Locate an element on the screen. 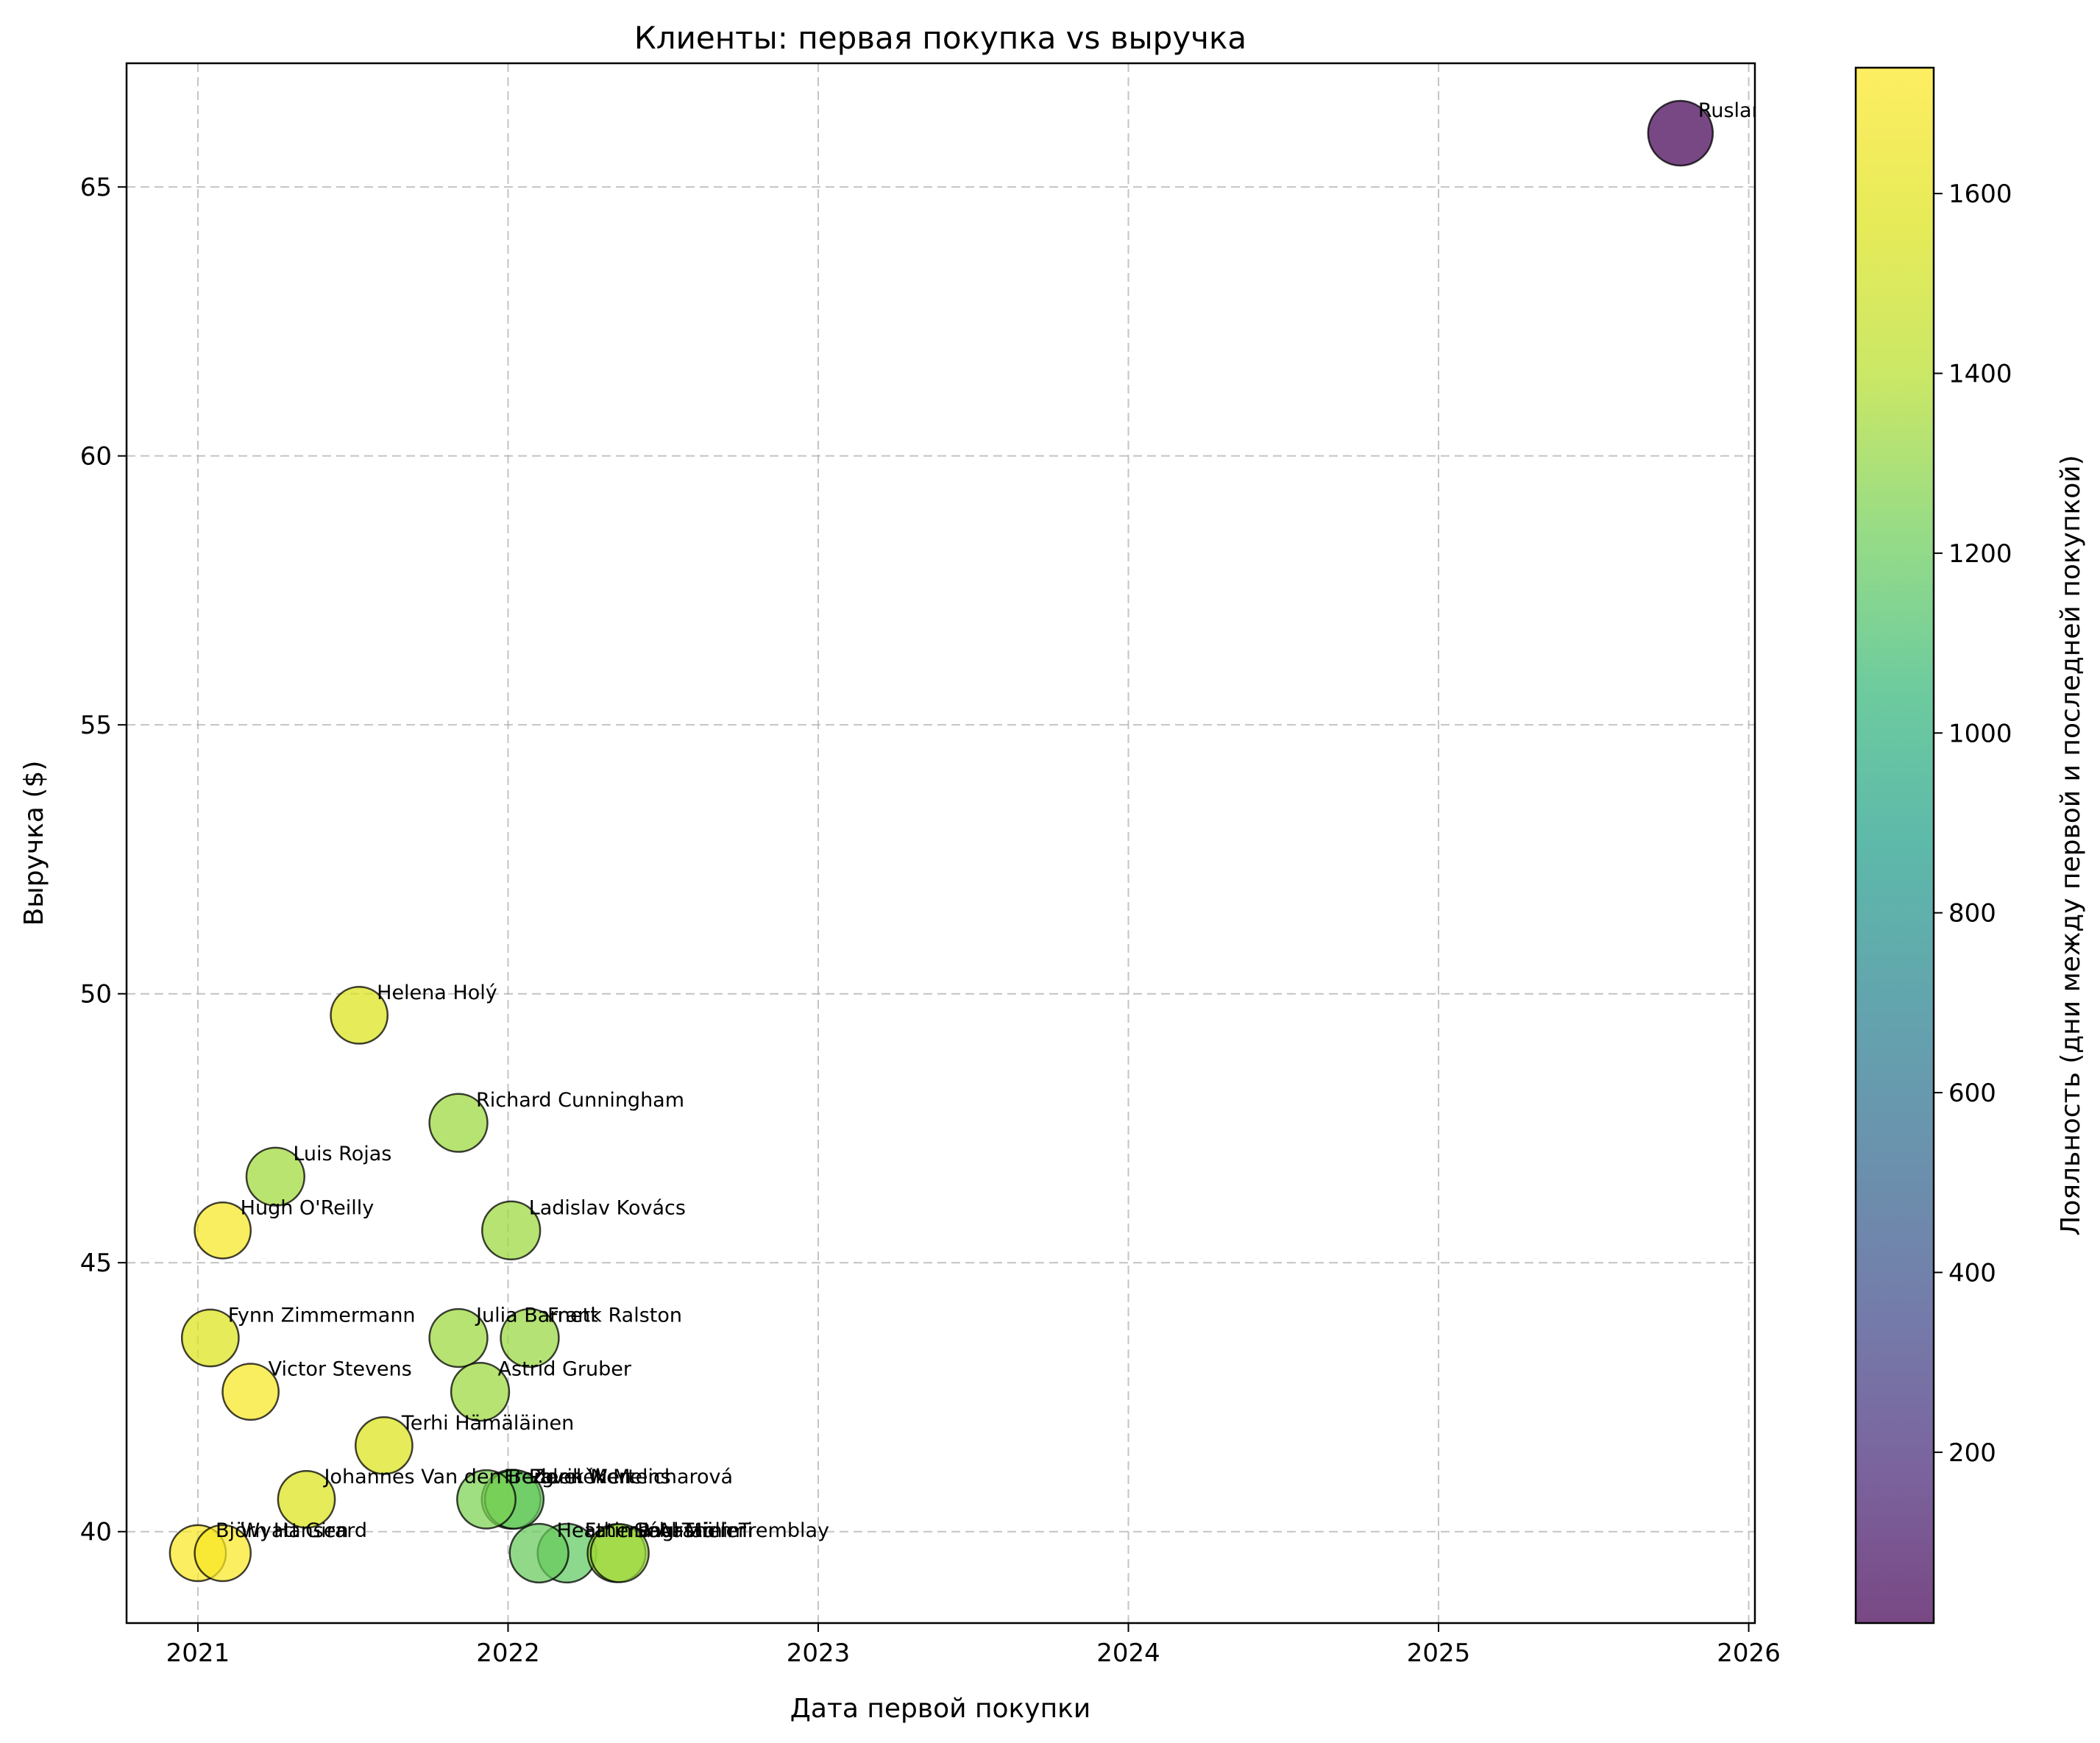  point-label: Julia Barnett is located at coordinates (536, 1315).